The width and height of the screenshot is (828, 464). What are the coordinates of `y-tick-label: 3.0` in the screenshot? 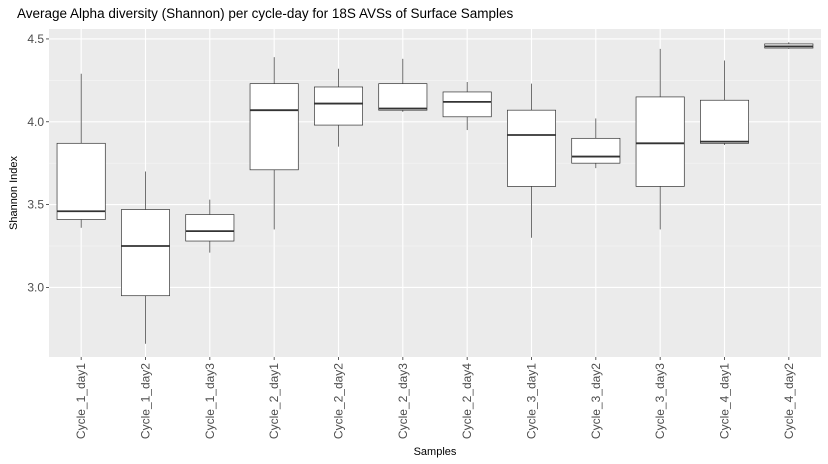 It's located at (35, 287).